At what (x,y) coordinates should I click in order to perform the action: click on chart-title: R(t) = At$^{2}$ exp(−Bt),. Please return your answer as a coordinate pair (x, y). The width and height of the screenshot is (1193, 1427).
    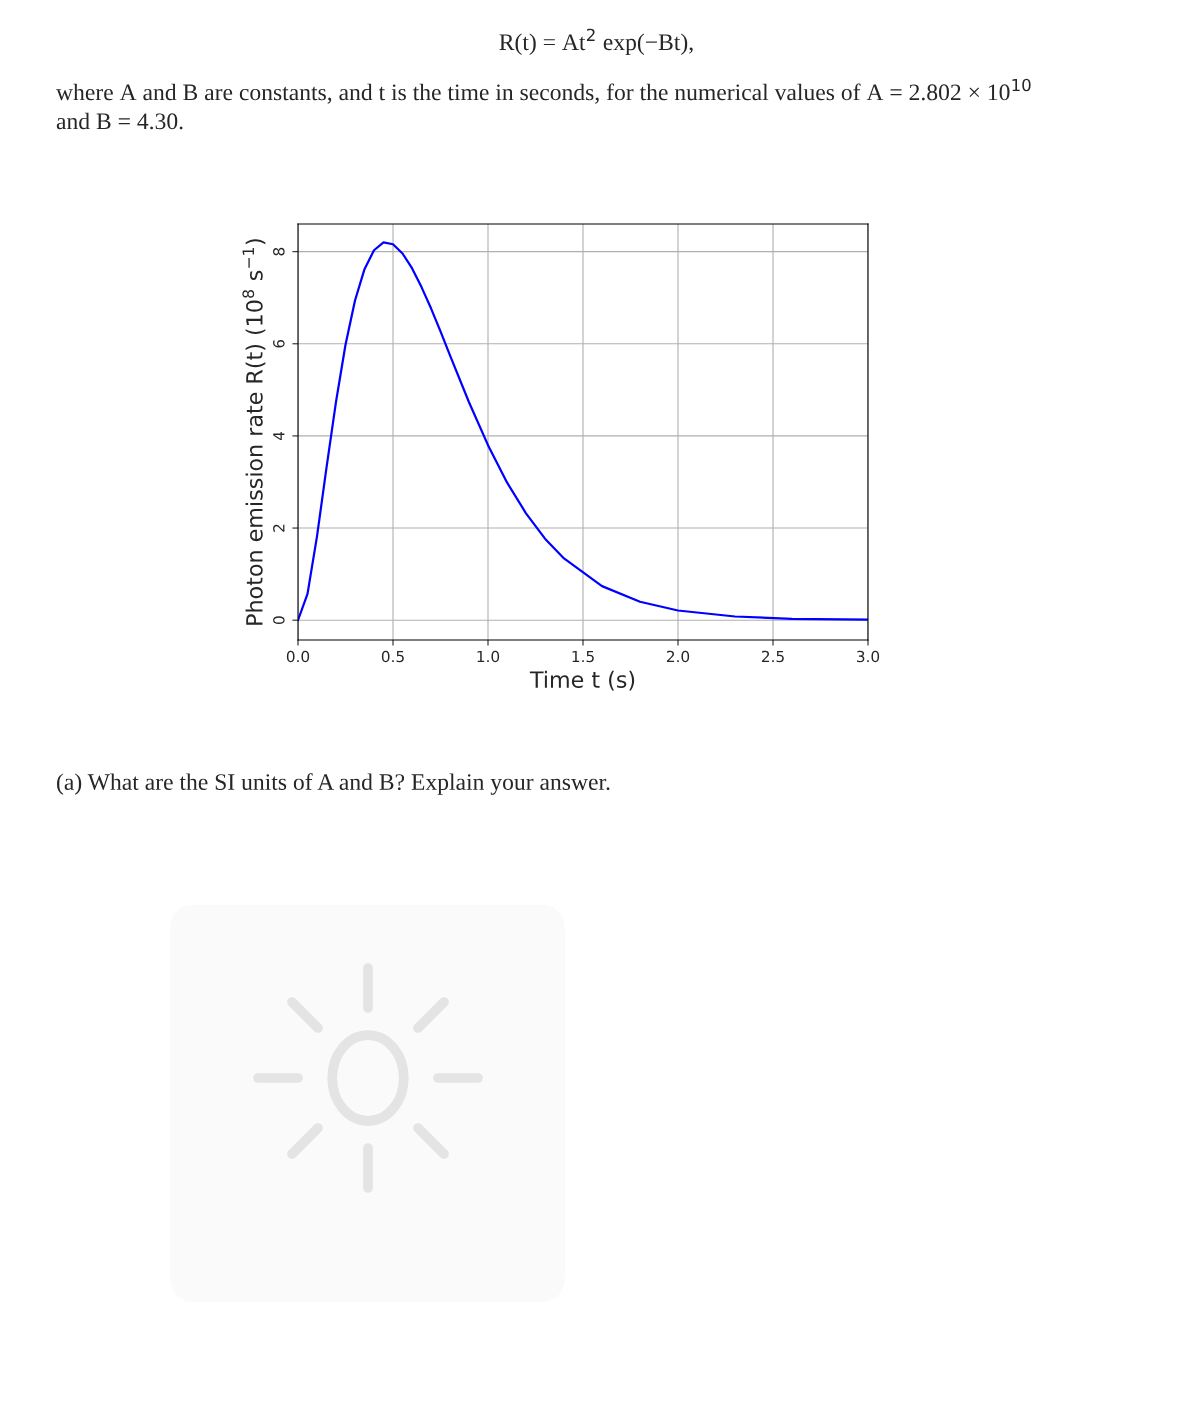
    Looking at the image, I should click on (596, 41).